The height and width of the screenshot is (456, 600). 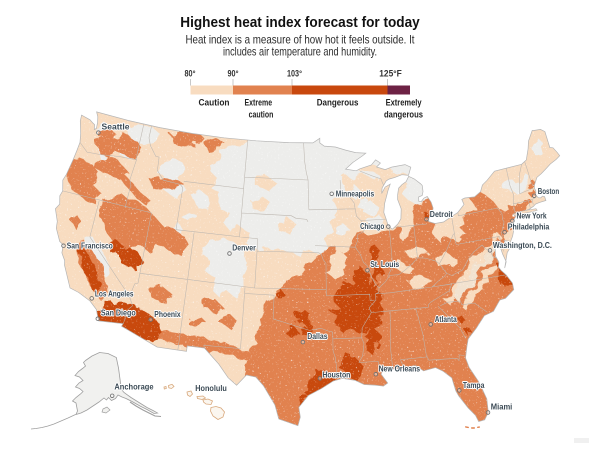 I want to click on svg-text: San Diego, so click(x=118, y=313).